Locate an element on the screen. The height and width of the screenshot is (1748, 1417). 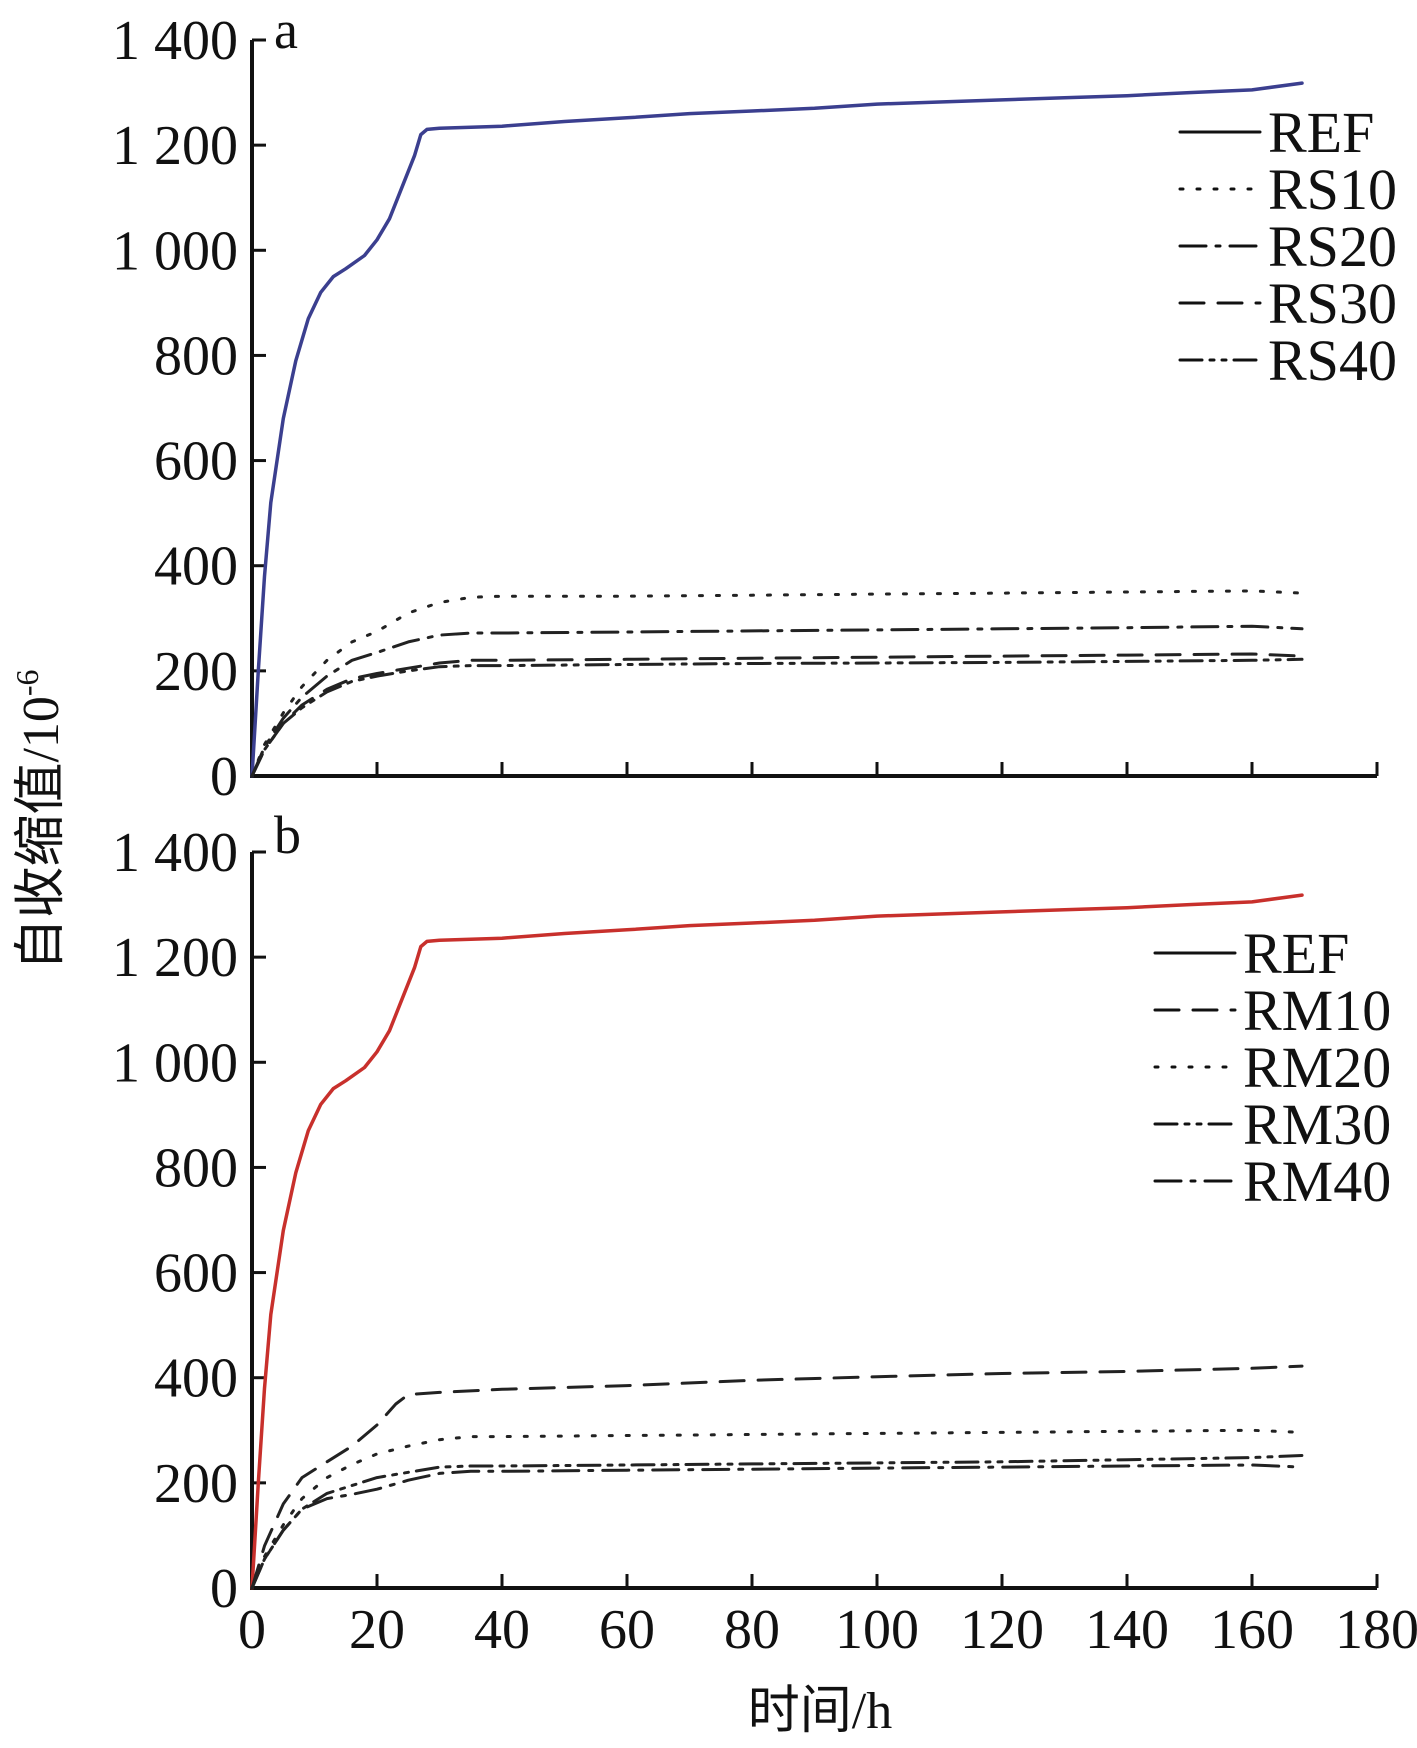
legend-label-rm30: RM30 is located at coordinates (1317, 1124).